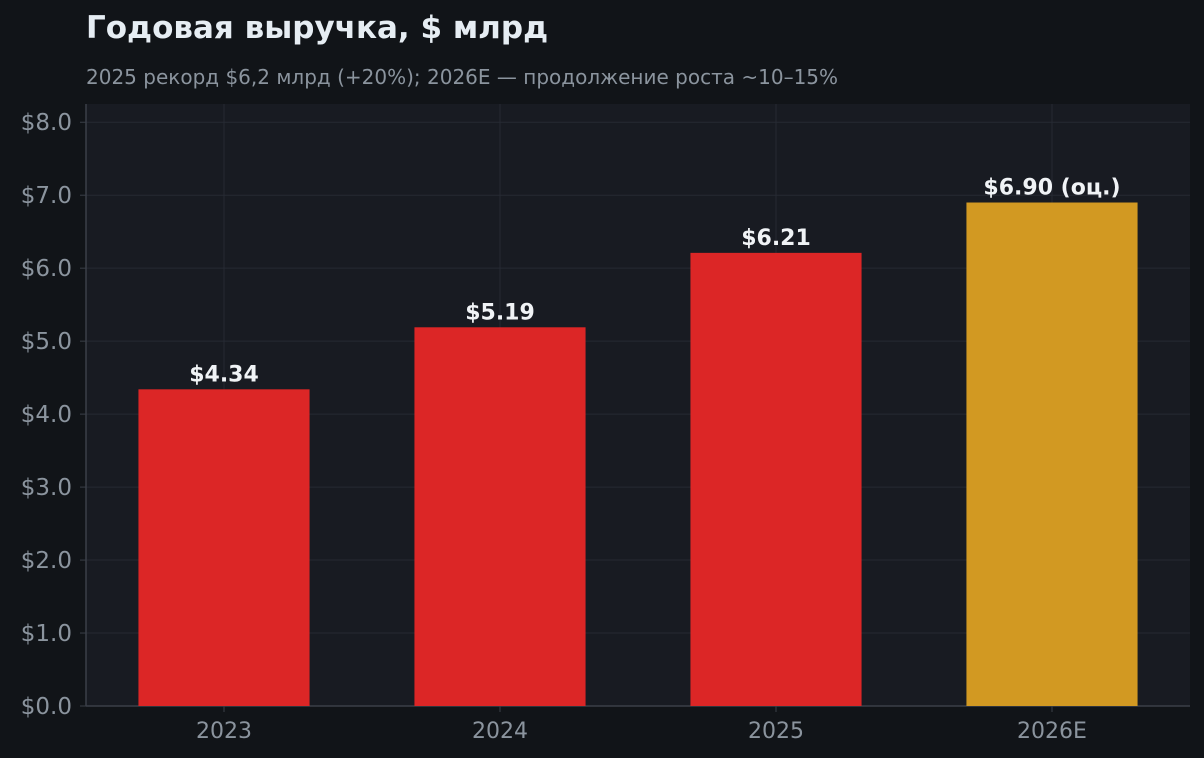 The image size is (1204, 758). What do you see at coordinates (224, 374) in the screenshot?
I see `bar-value-label: $4.34` at bounding box center [224, 374].